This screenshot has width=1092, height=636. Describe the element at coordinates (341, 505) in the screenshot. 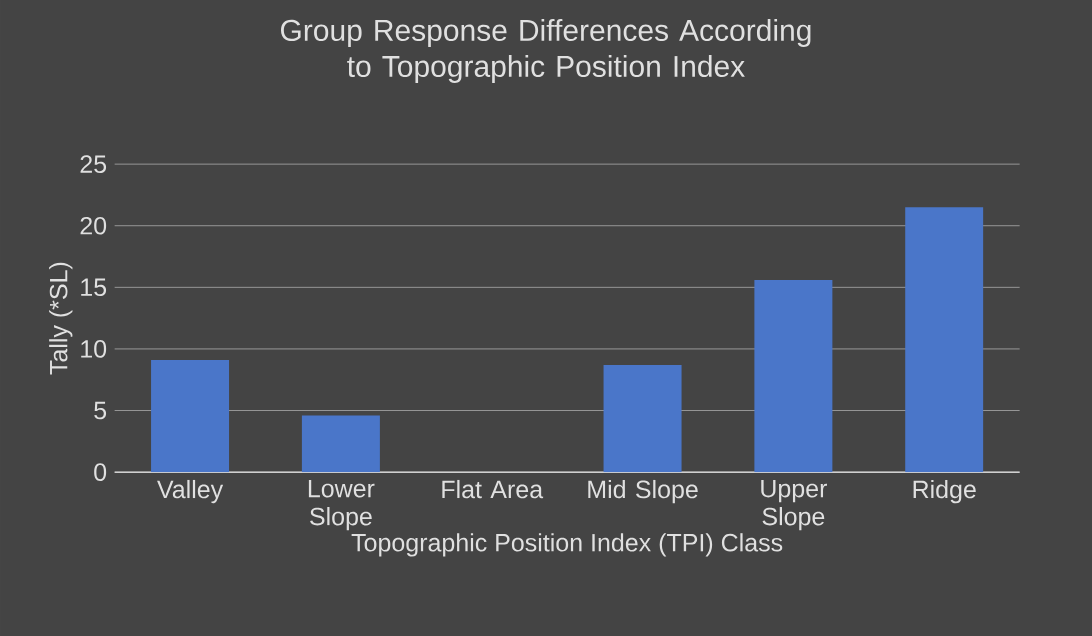

I see `x-tick-label: Lower Slope` at that location.